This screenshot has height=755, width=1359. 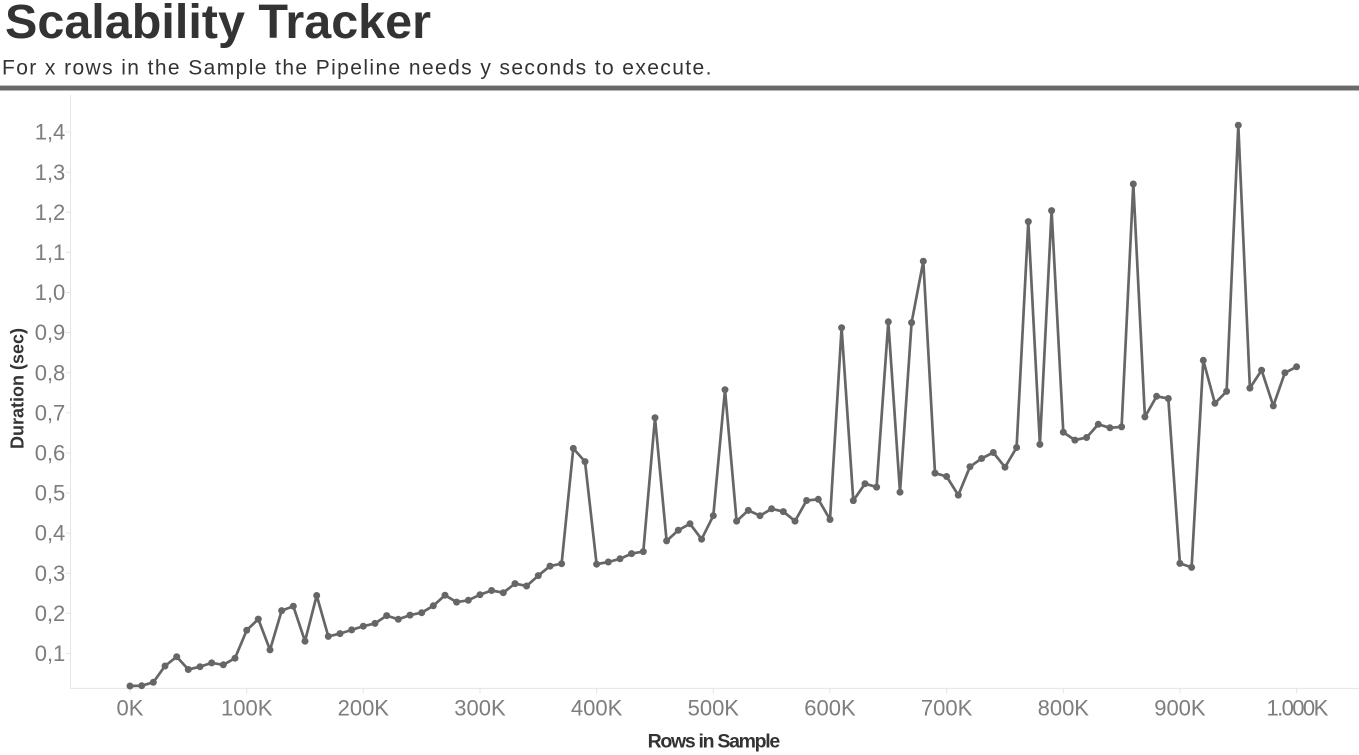 What do you see at coordinates (50, 332) in the screenshot?
I see `svg-text: 0,9` at bounding box center [50, 332].